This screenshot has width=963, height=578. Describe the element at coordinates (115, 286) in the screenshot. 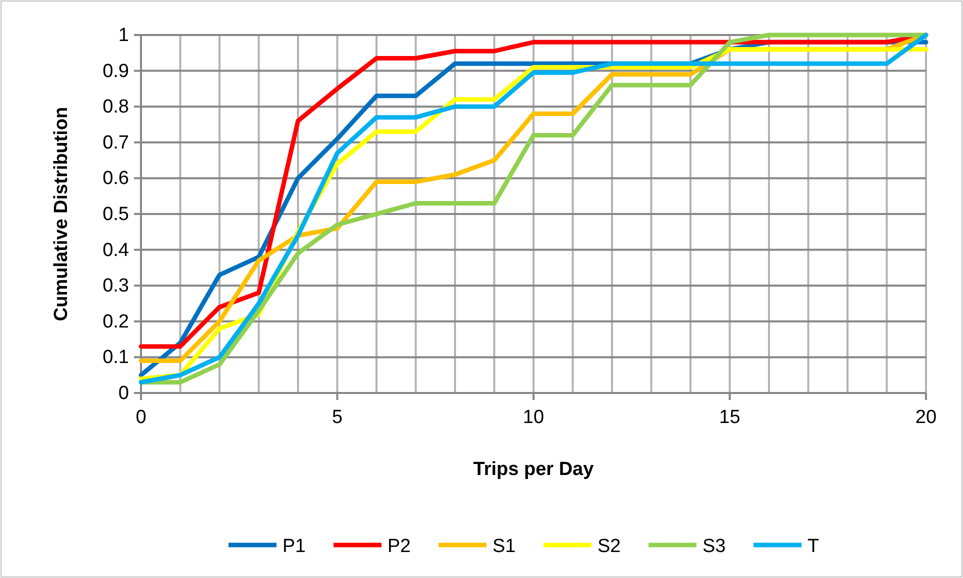

I see `y-tick-label: 0.3` at that location.